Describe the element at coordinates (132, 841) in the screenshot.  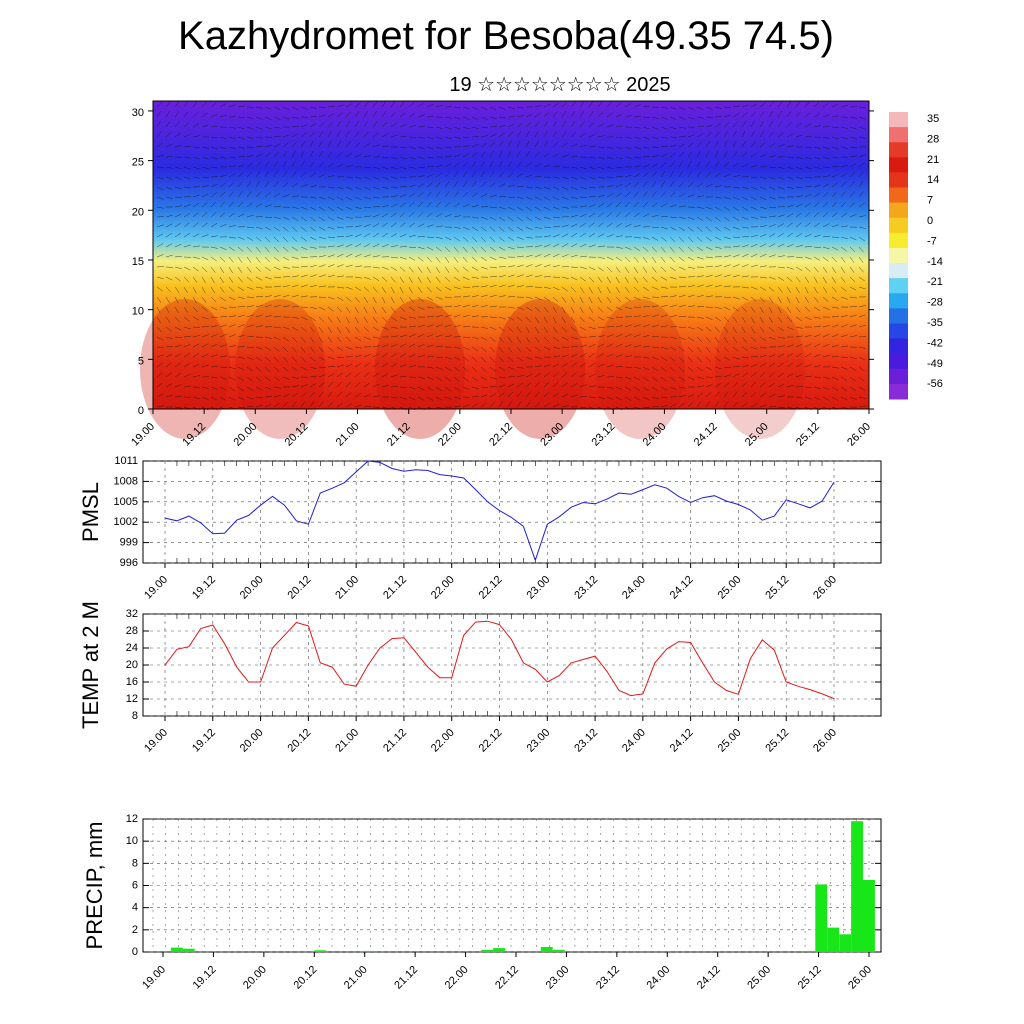
I see `y-tick-label: 10` at that location.